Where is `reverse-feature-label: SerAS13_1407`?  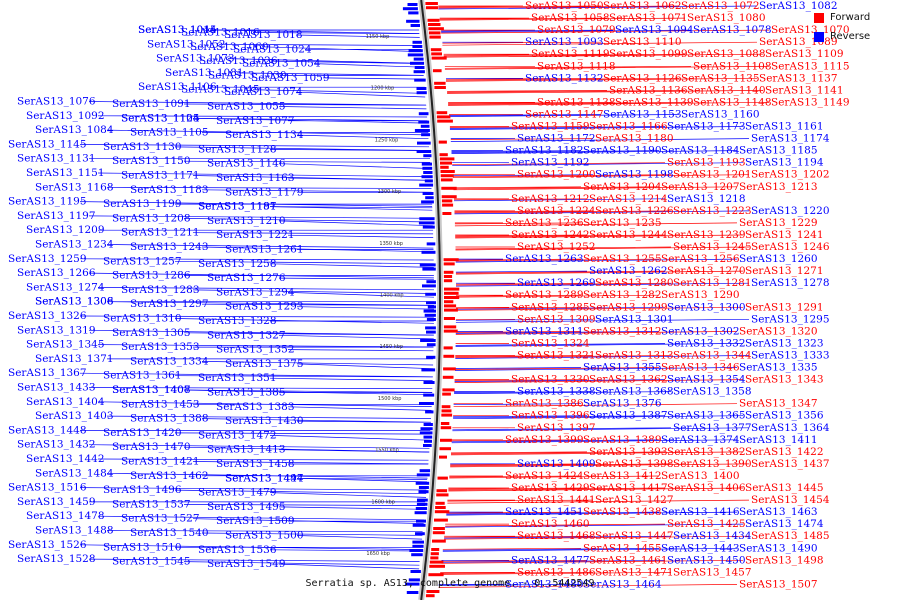 reverse-feature-label: SerAS13_1407 is located at coordinates (151, 390).